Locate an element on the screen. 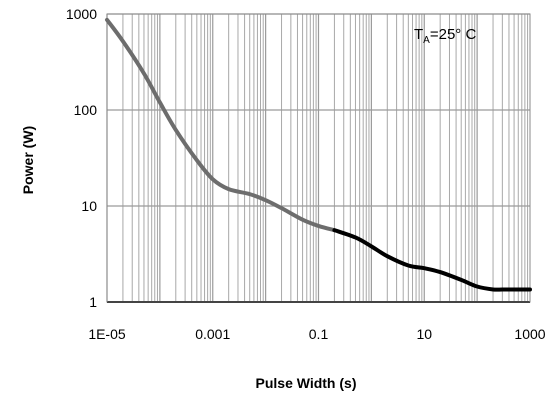 The image size is (557, 394). x-tick-label: 0.1 is located at coordinates (319, 334).